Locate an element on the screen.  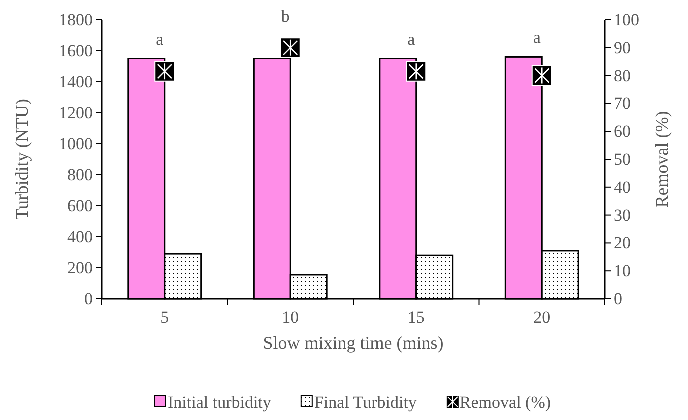
y-tick-label: 600 is located at coordinates (80, 206).